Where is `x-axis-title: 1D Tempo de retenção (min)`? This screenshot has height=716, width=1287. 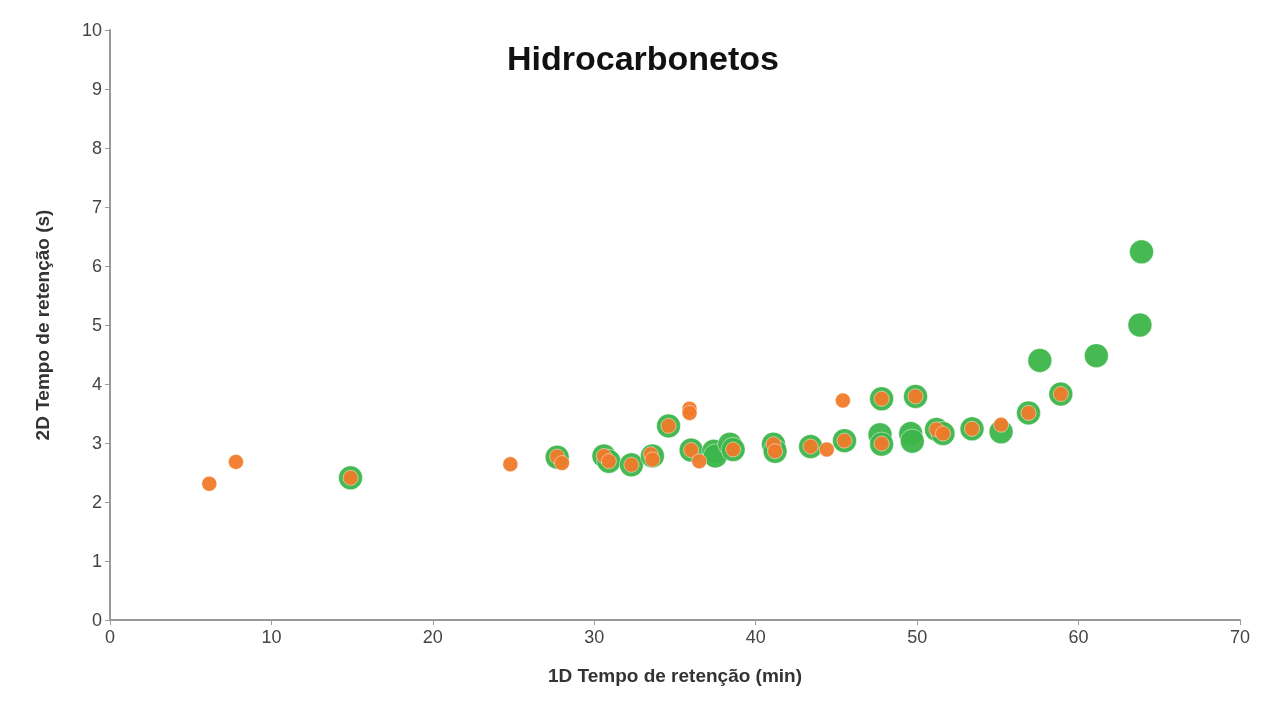 x-axis-title: 1D Tempo de retenção (min) is located at coordinates (675, 675).